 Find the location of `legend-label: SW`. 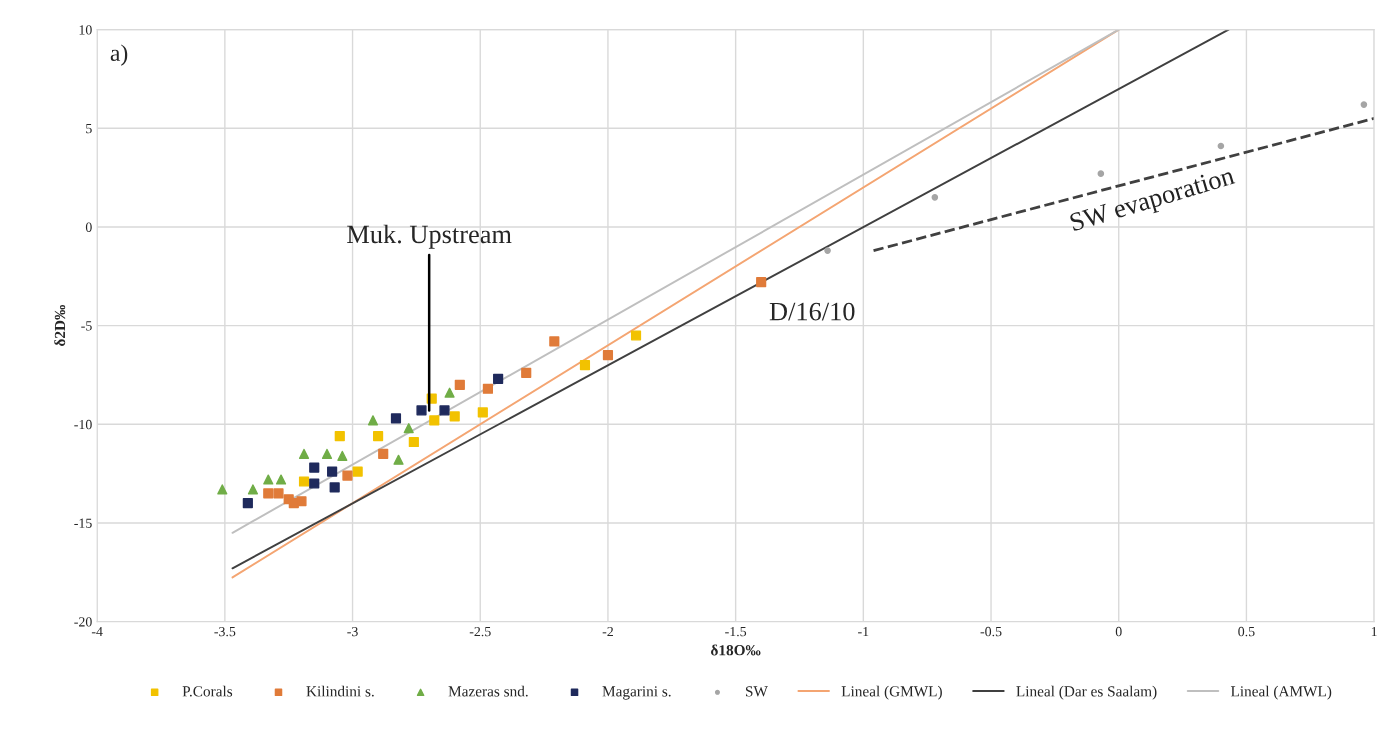

legend-label: SW is located at coordinates (756, 691).